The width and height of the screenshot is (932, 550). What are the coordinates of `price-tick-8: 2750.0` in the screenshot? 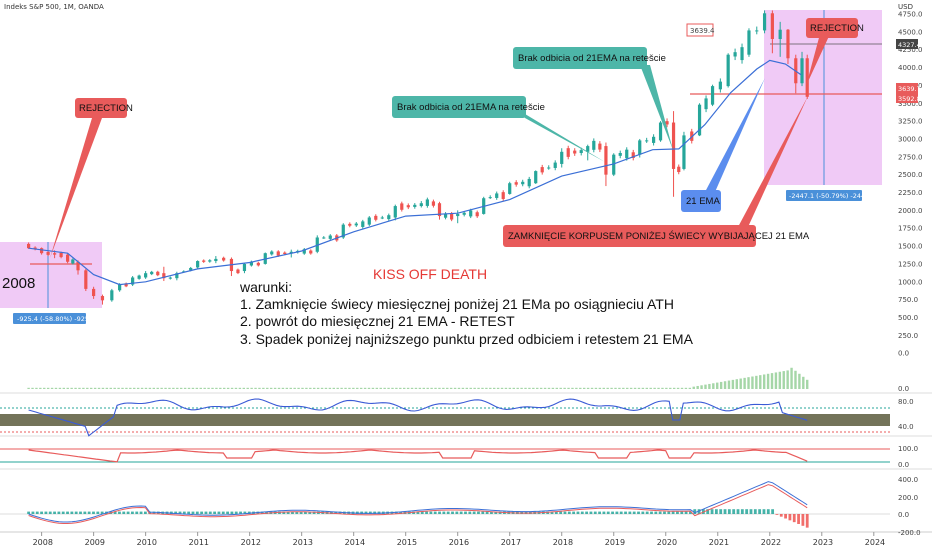 It's located at (910, 157).